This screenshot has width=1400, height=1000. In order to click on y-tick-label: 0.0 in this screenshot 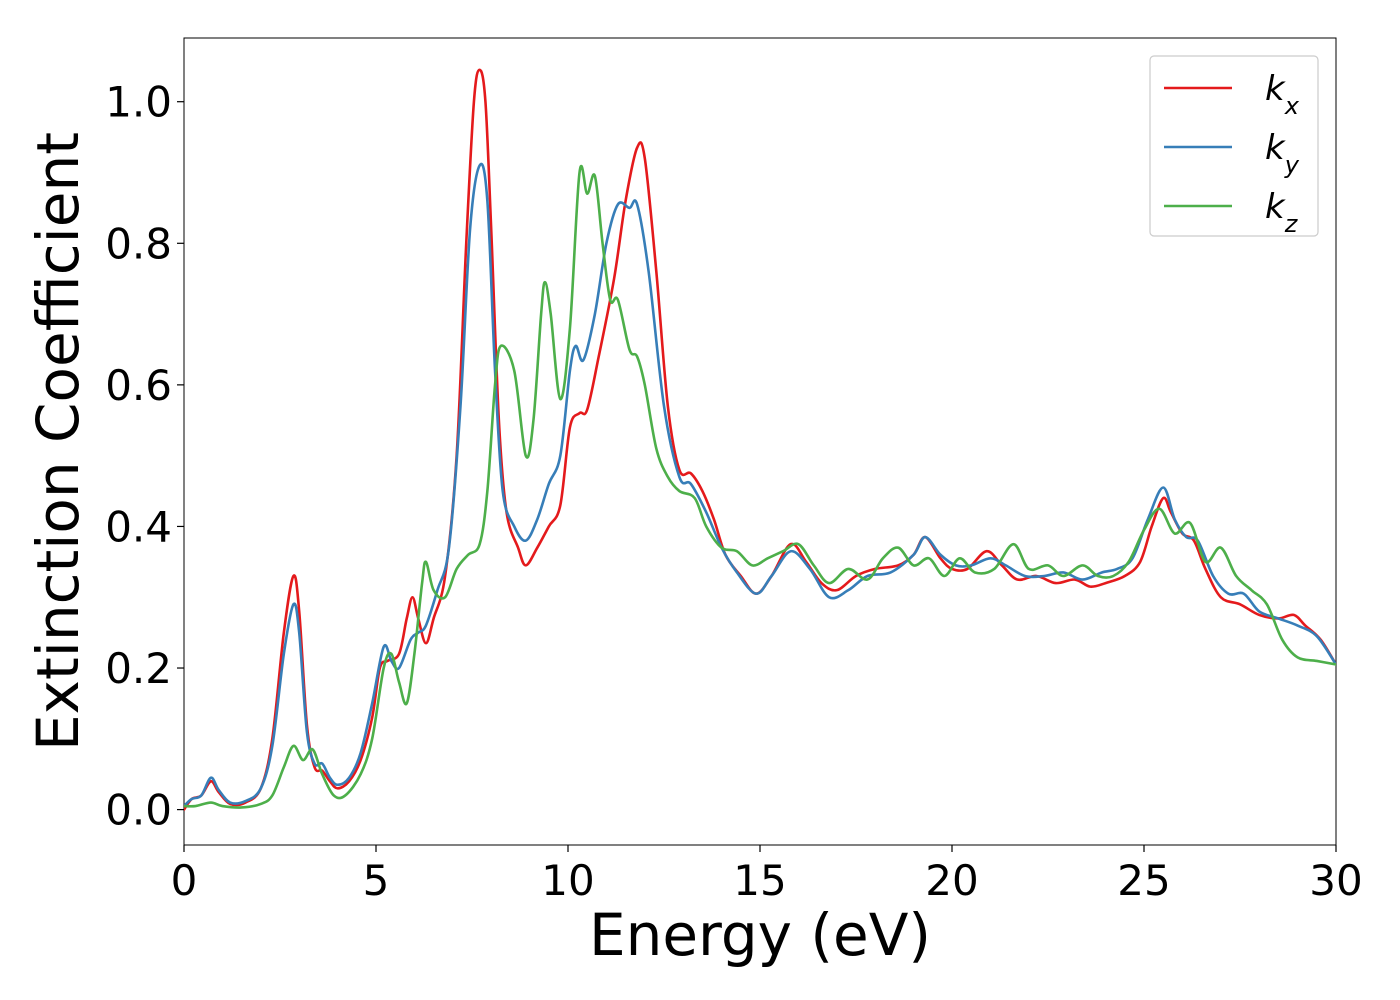, I will do `click(138, 810)`.